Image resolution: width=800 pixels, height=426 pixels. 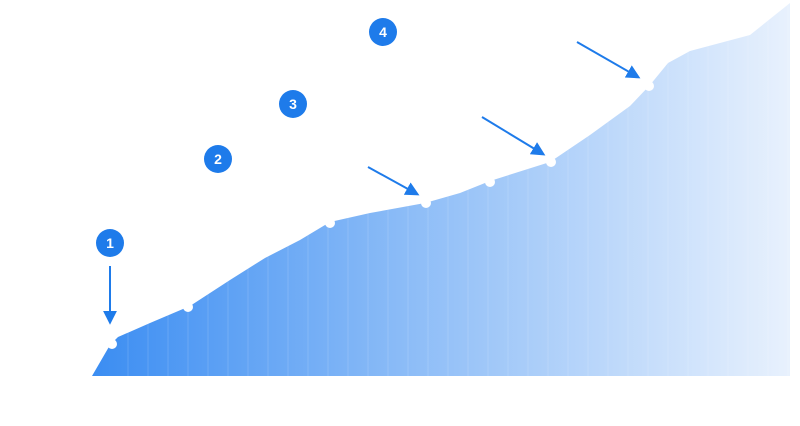 What do you see at coordinates (383, 32) in the screenshot?
I see `step-badge-4: 4` at bounding box center [383, 32].